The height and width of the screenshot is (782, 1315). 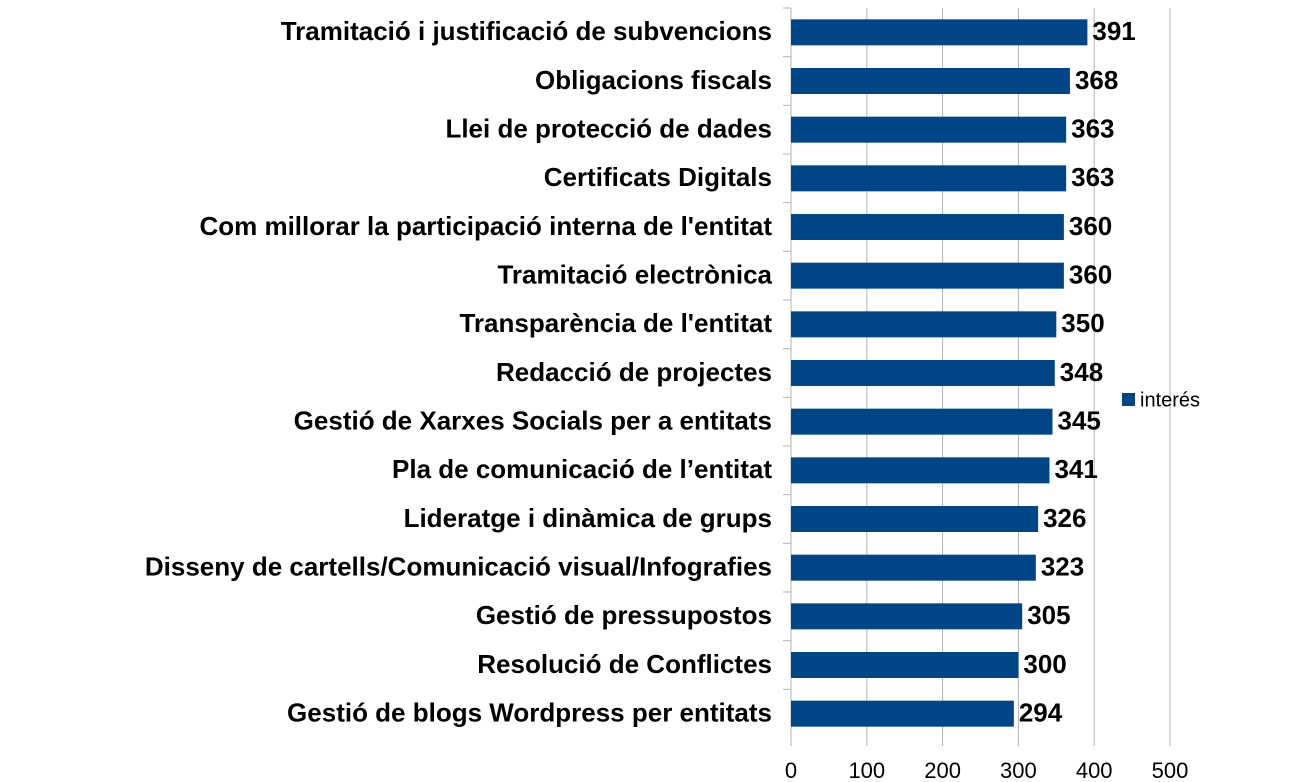 What do you see at coordinates (624, 664) in the screenshot?
I see `y-tick-label: Resolució de Conflictes` at bounding box center [624, 664].